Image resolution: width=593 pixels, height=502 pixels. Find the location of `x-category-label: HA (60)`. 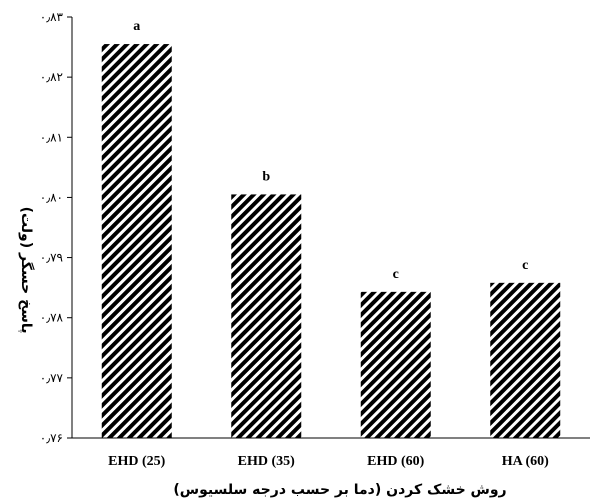

x-category-label: HA (60) is located at coordinates (525, 461).